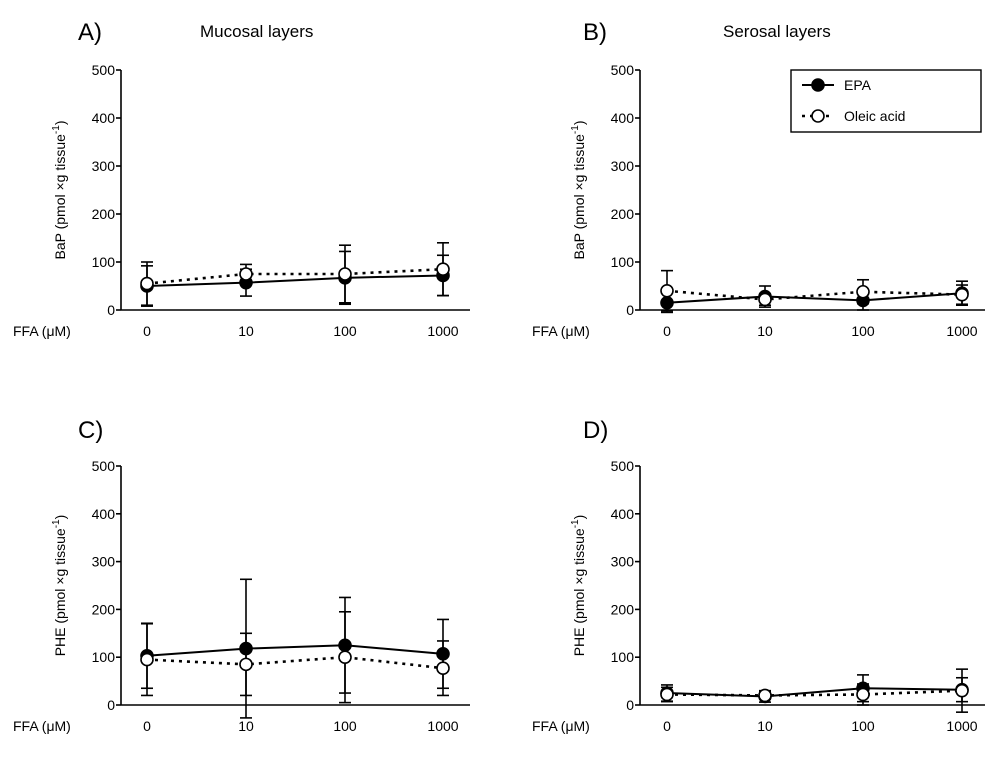 The image size is (994, 763). What do you see at coordinates (595, 32) in the screenshot?
I see `panel-letter: B)` at bounding box center [595, 32].